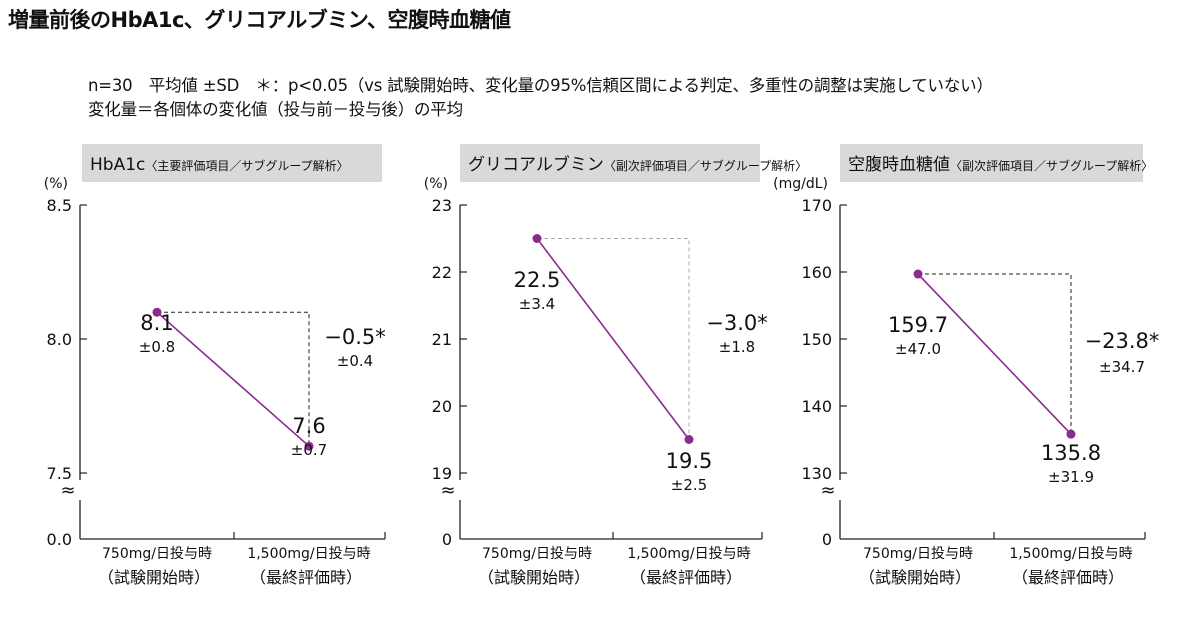 The height and width of the screenshot is (620, 1200). What do you see at coordinates (246, 165) in the screenshot?
I see `chart-header-subtitle: 〈主要評価項目／サブグループ解析〉` at bounding box center [246, 165].